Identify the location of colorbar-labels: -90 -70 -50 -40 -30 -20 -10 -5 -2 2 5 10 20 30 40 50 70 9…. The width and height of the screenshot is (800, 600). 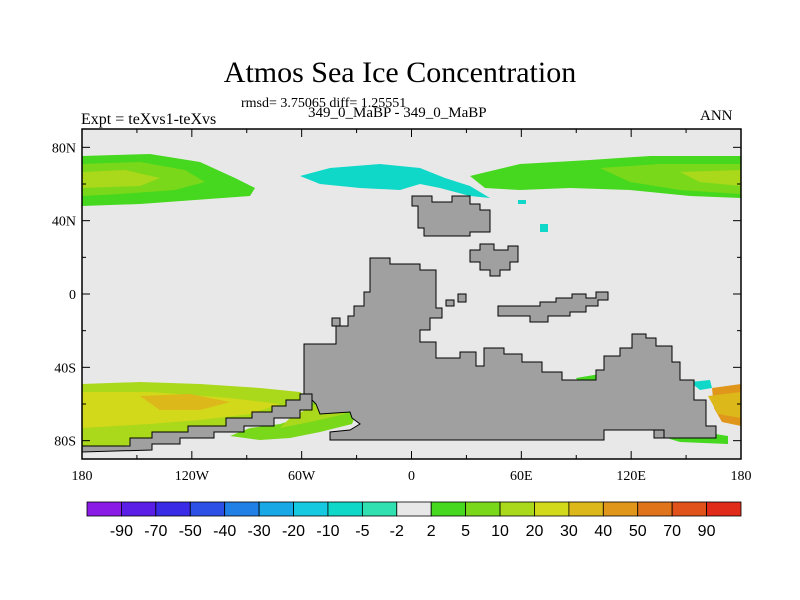
(413, 531).